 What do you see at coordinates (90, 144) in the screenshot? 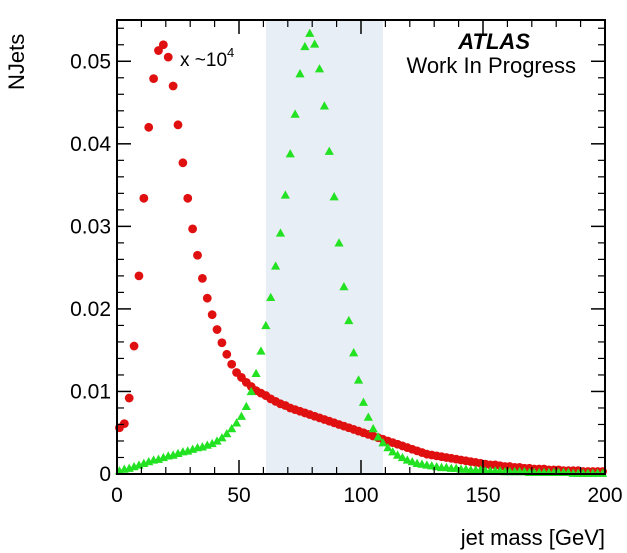
I see `y-tick-label: 0.04` at bounding box center [90, 144].